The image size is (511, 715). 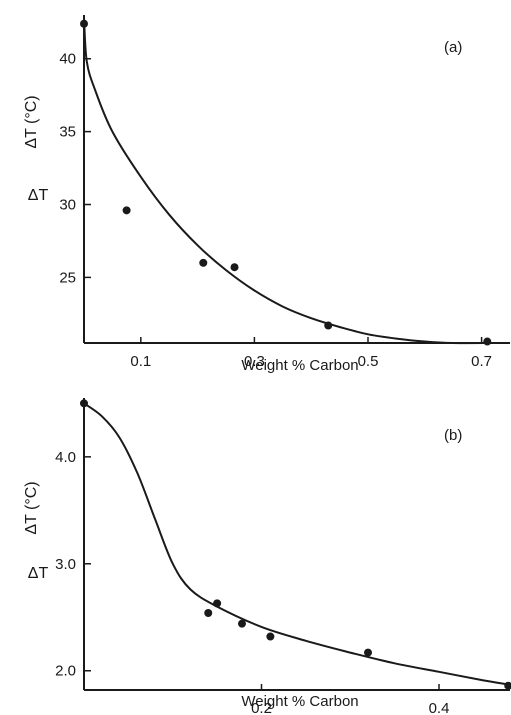 What do you see at coordinates (65, 457) in the screenshot?
I see `y-tick-label-b: 4.0` at bounding box center [65, 457].